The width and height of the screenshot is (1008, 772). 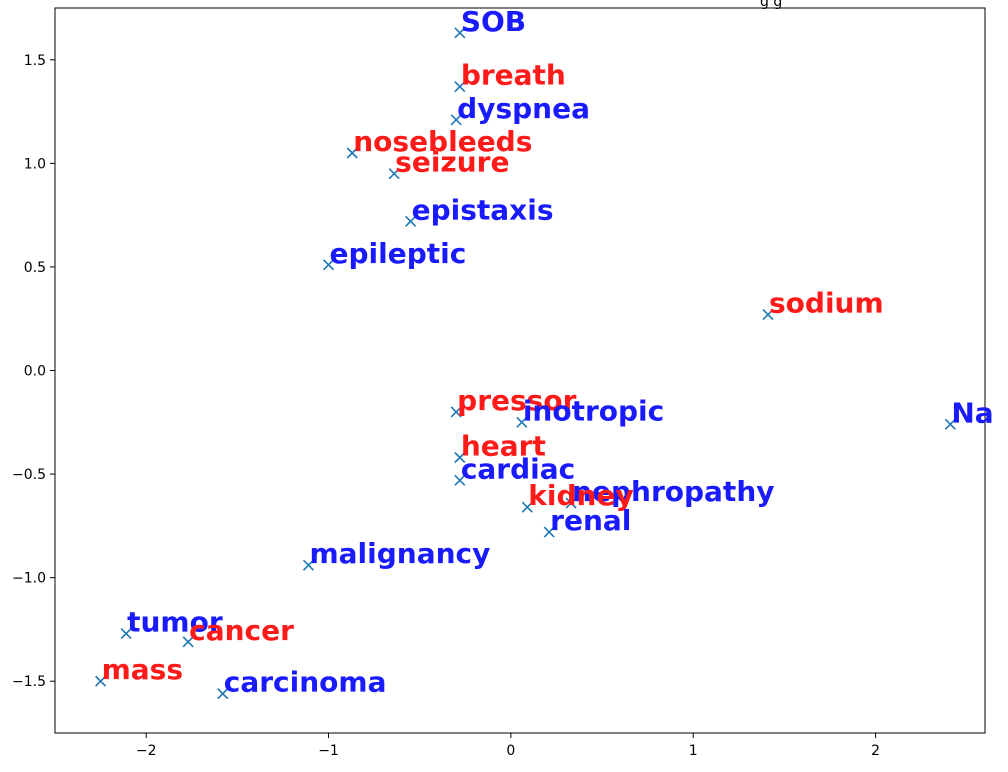 I want to click on y-tick-label: −1.0, so click(x=29, y=579).